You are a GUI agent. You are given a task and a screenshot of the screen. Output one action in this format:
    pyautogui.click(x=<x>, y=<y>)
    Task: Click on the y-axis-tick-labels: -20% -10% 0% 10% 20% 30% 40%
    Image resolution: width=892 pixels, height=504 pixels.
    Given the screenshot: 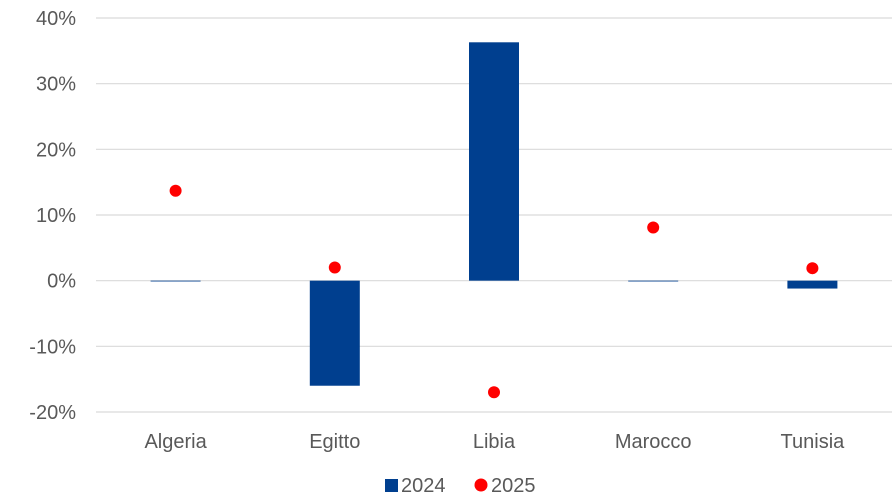 What is the action you would take?
    pyautogui.click(x=52, y=216)
    